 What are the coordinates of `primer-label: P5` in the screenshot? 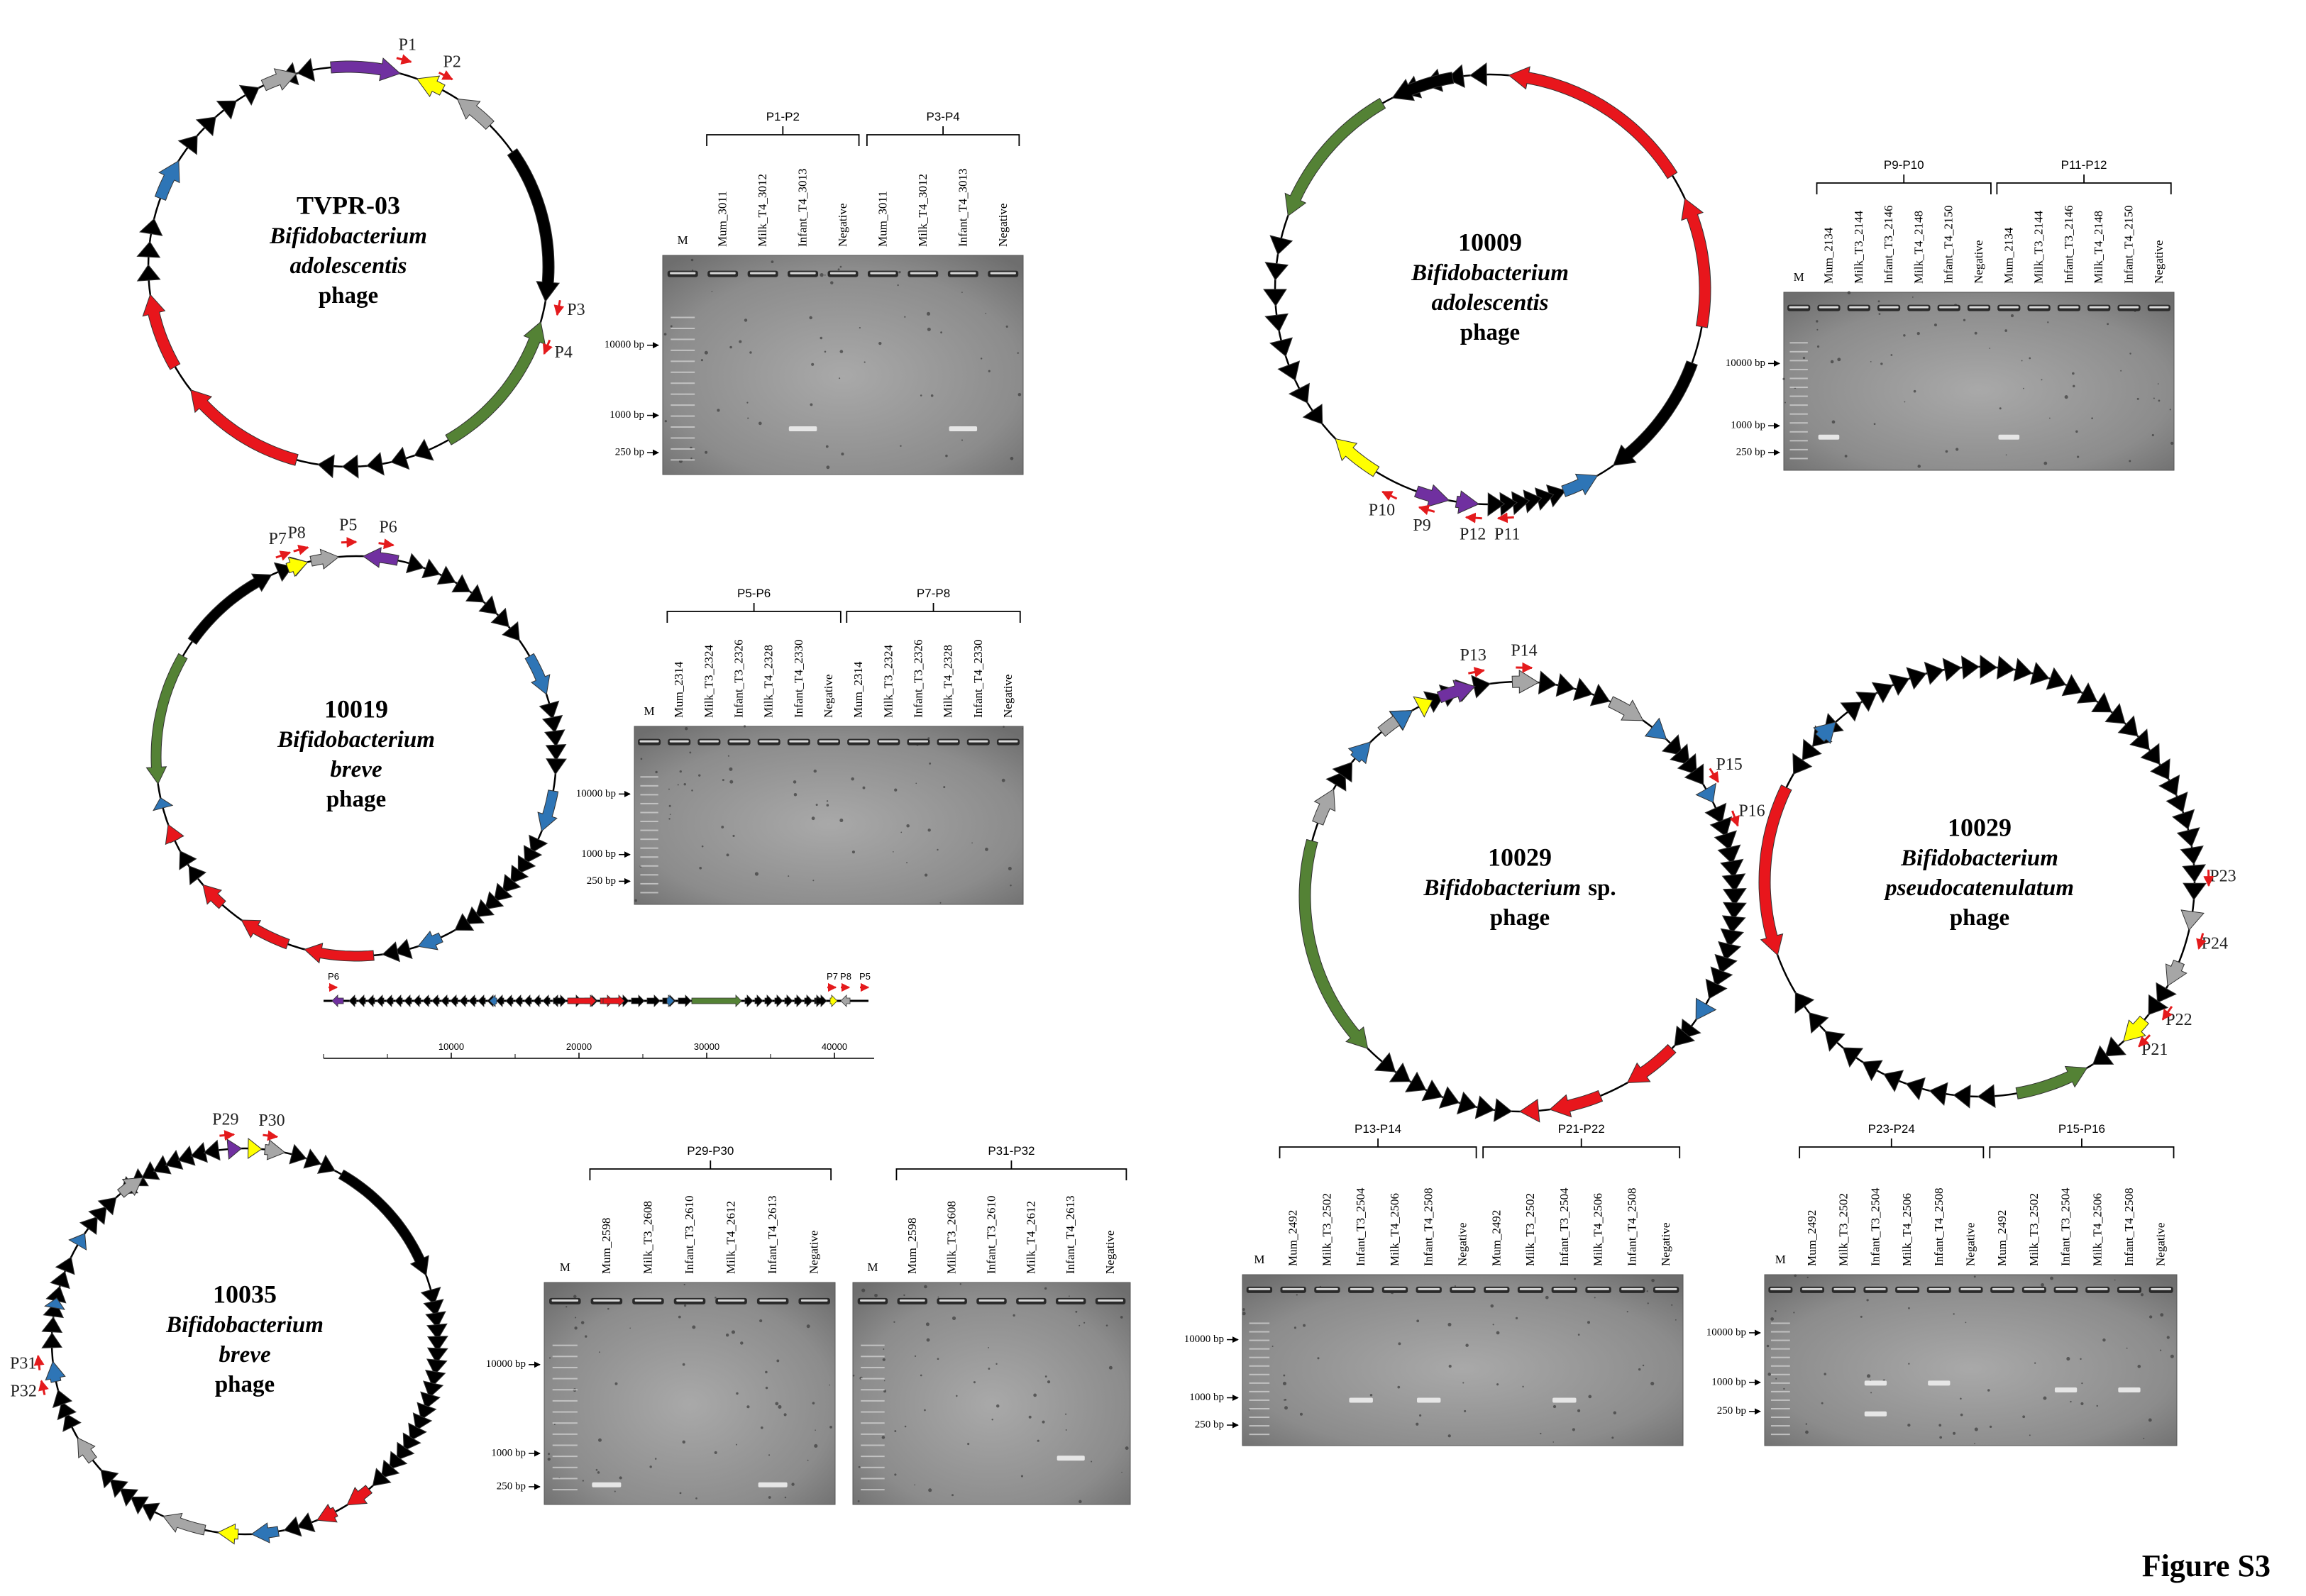 It's located at (348, 525).